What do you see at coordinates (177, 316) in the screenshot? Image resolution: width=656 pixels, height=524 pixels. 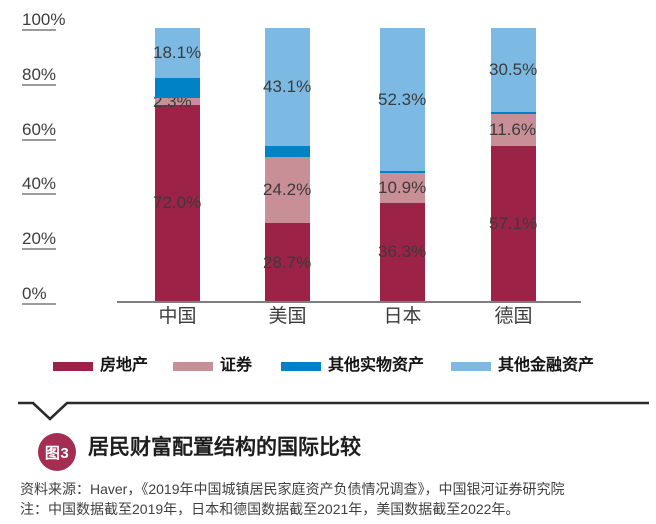 I see `x-axis-category-label: 中国` at bounding box center [177, 316].